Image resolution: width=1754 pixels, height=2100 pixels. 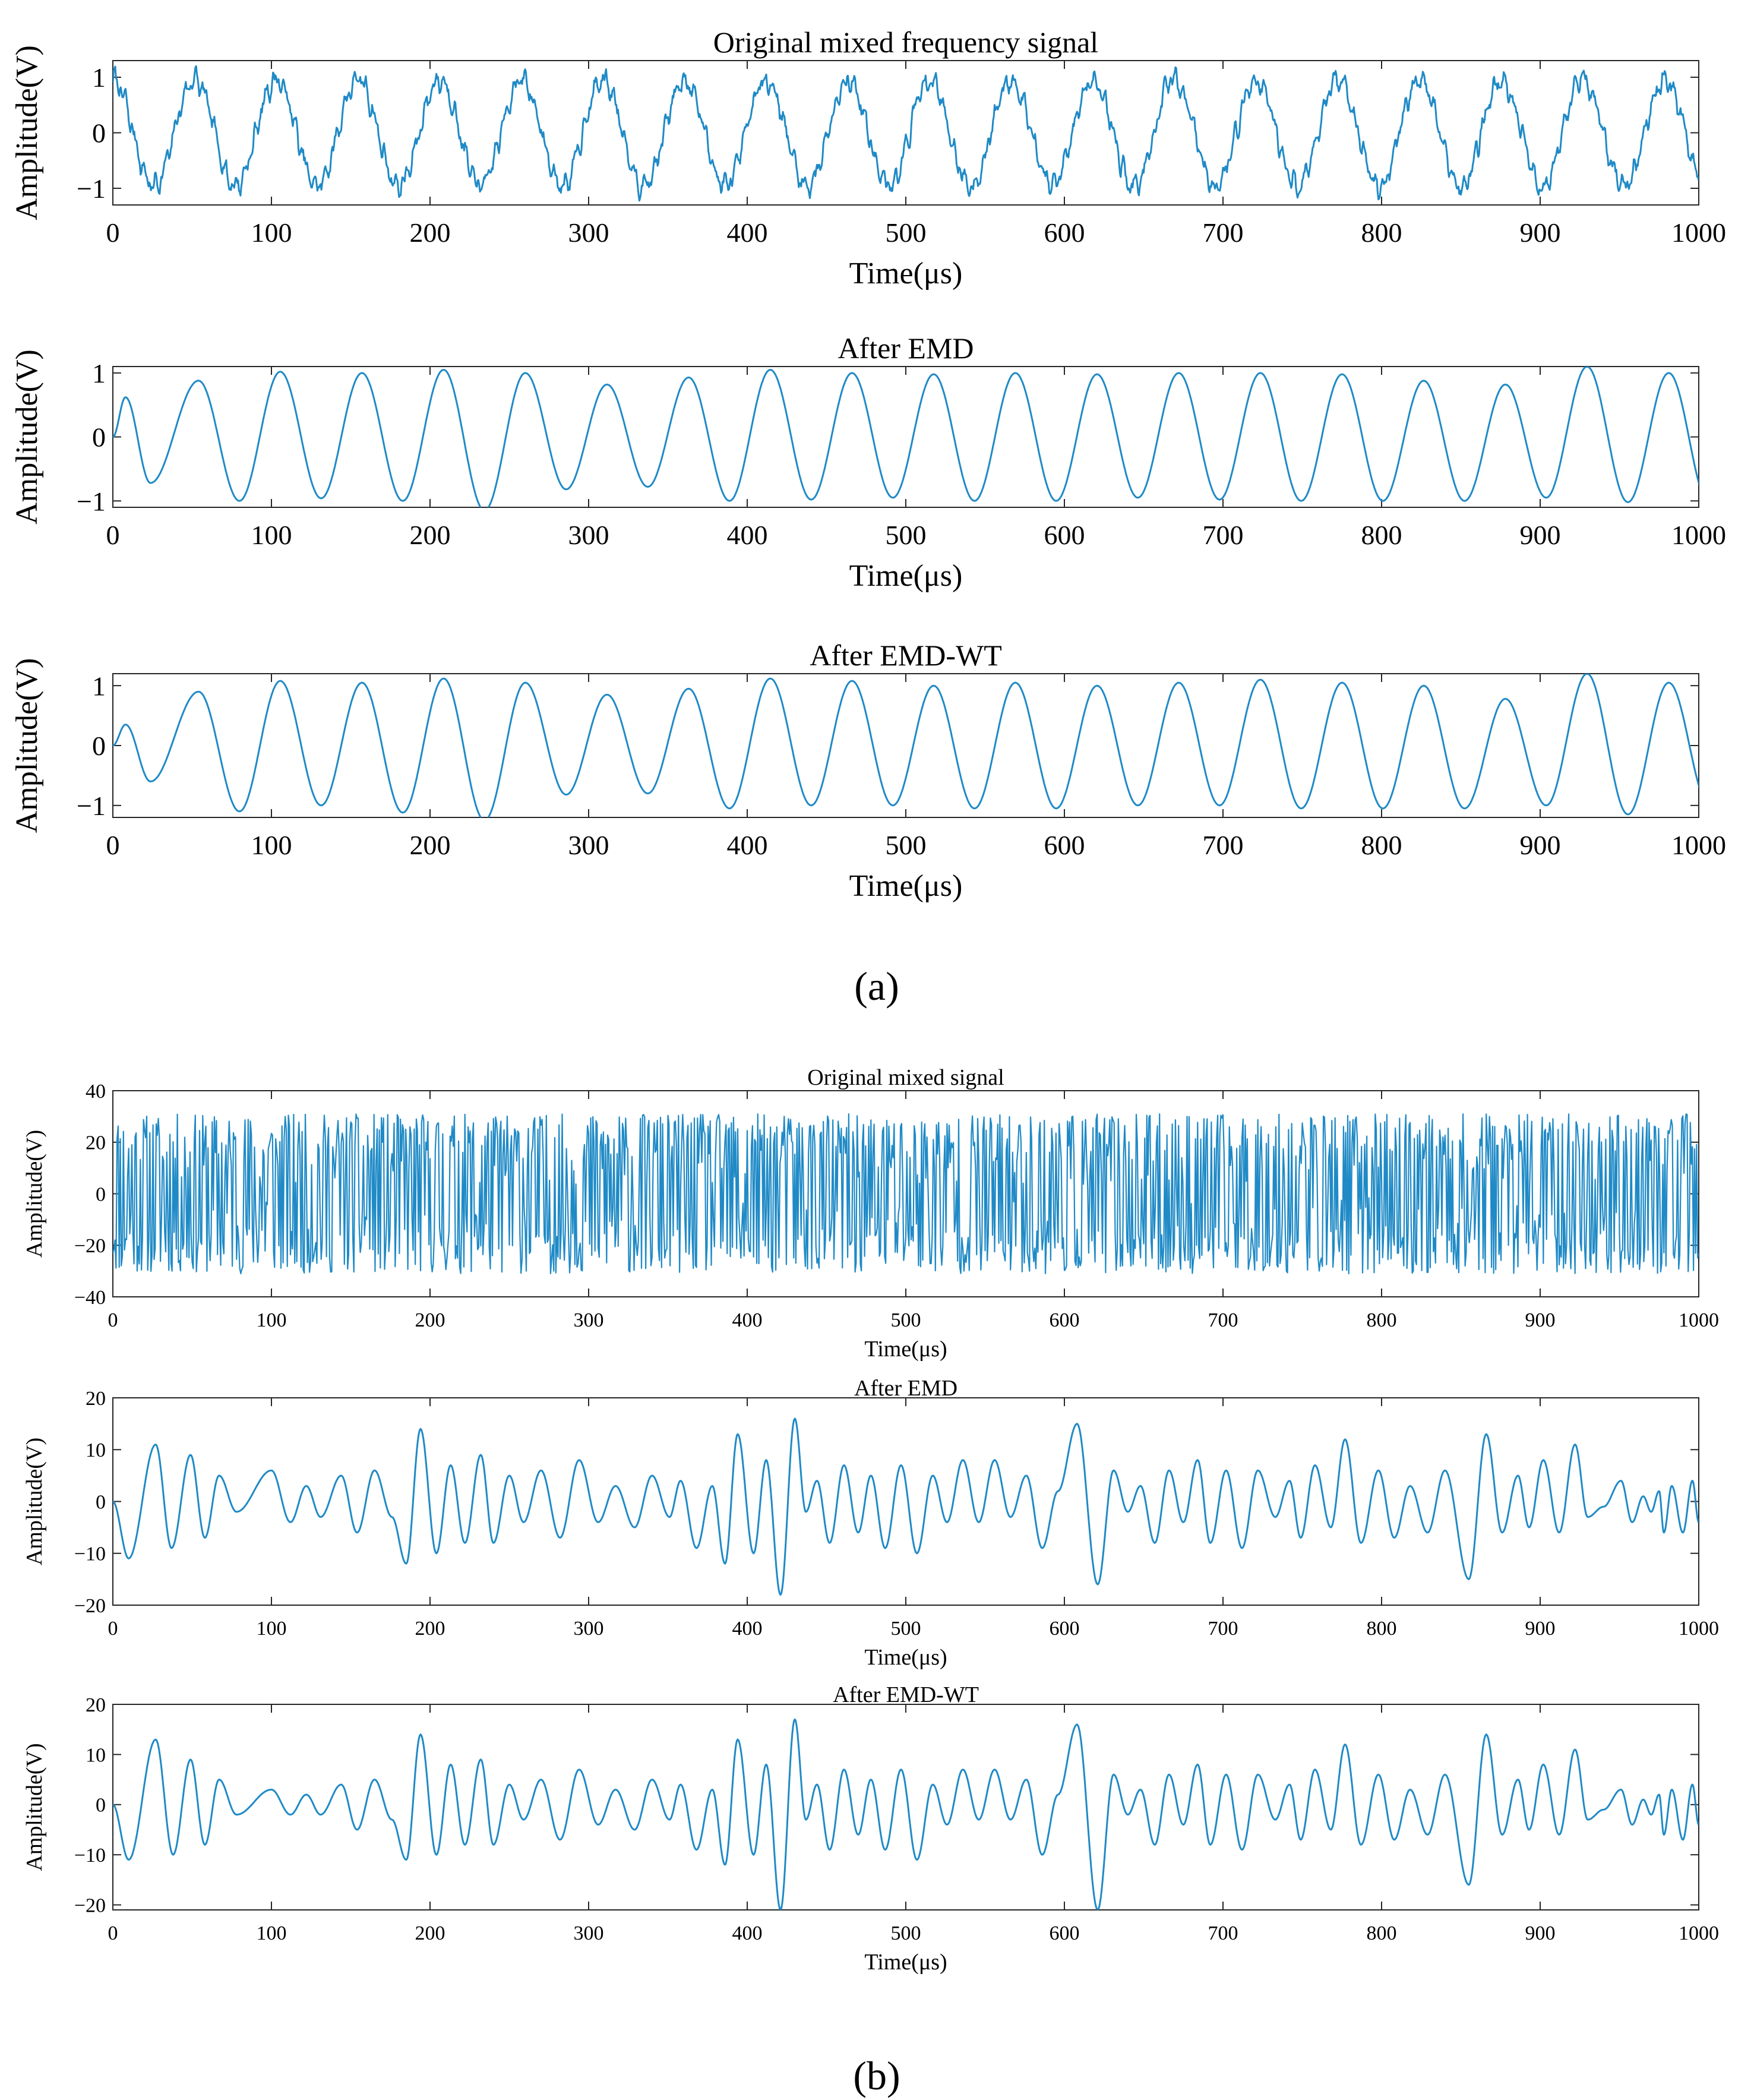 What do you see at coordinates (877, 2075) in the screenshot?
I see `part-b-label: (b)` at bounding box center [877, 2075].